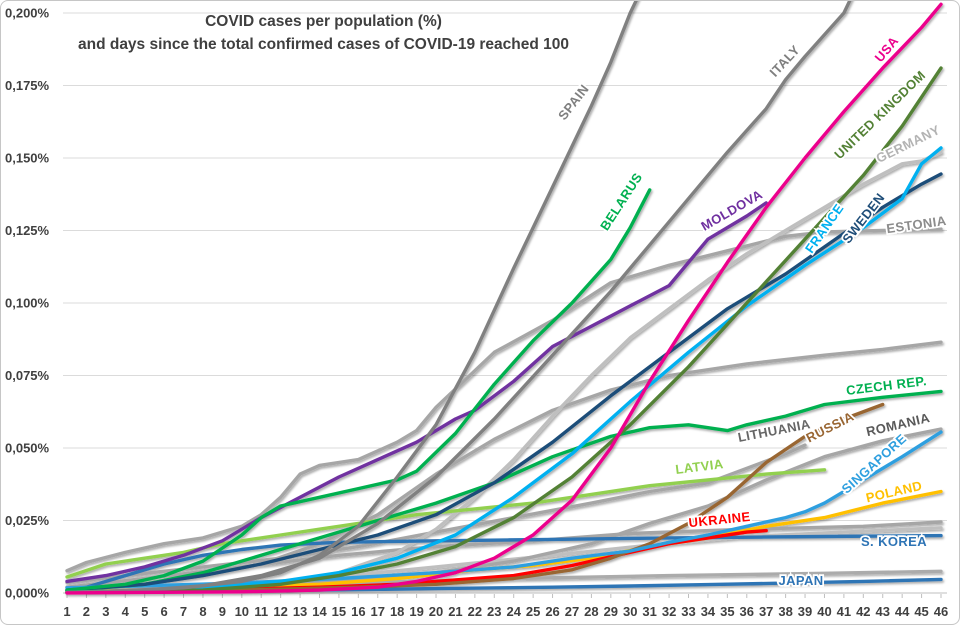 Image resolution: width=960 pixels, height=625 pixels. Describe the element at coordinates (533, 611) in the screenshot. I see `x-axis-label: 25` at that location.